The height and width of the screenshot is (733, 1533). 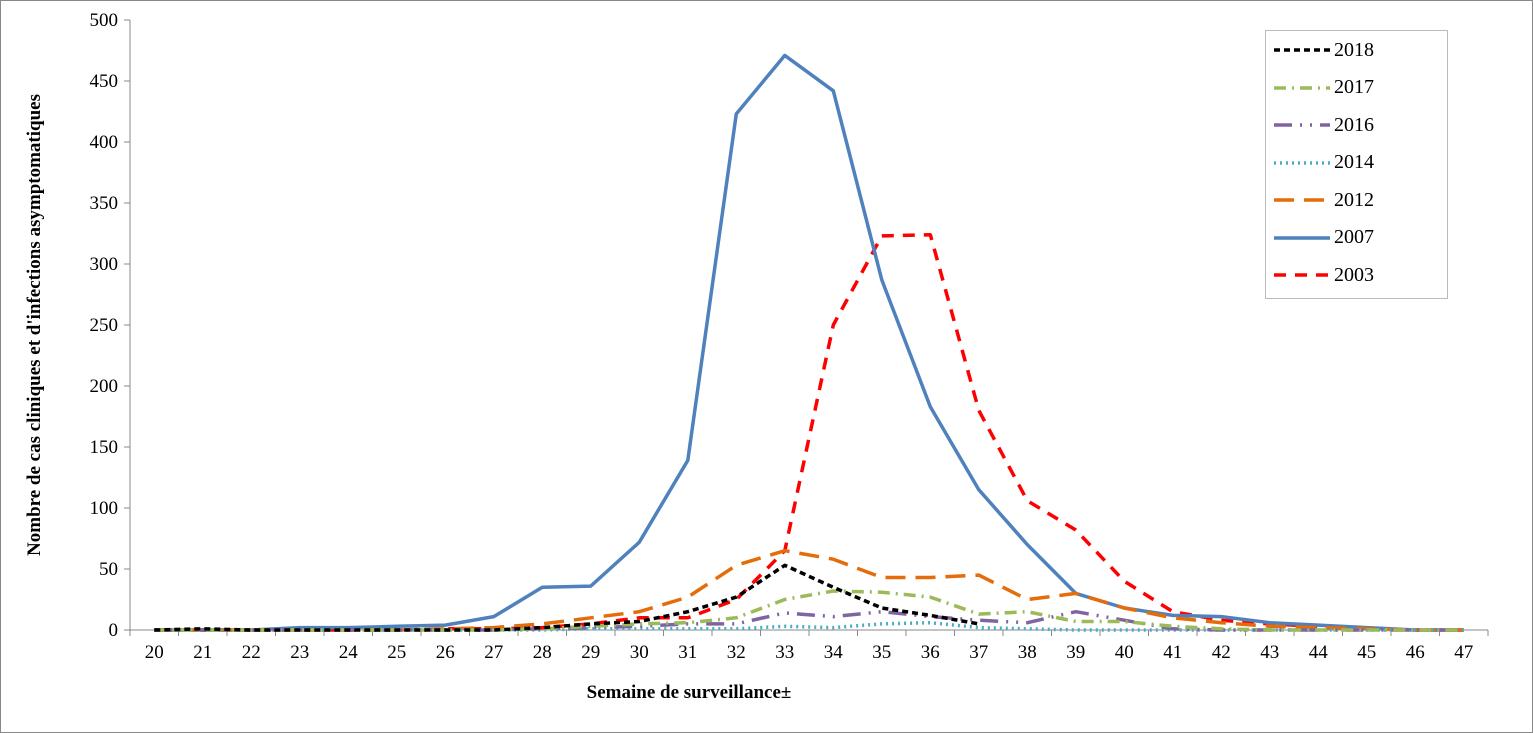 What do you see at coordinates (1269, 652) in the screenshot?
I see `x-tick-label: 43` at bounding box center [1269, 652].